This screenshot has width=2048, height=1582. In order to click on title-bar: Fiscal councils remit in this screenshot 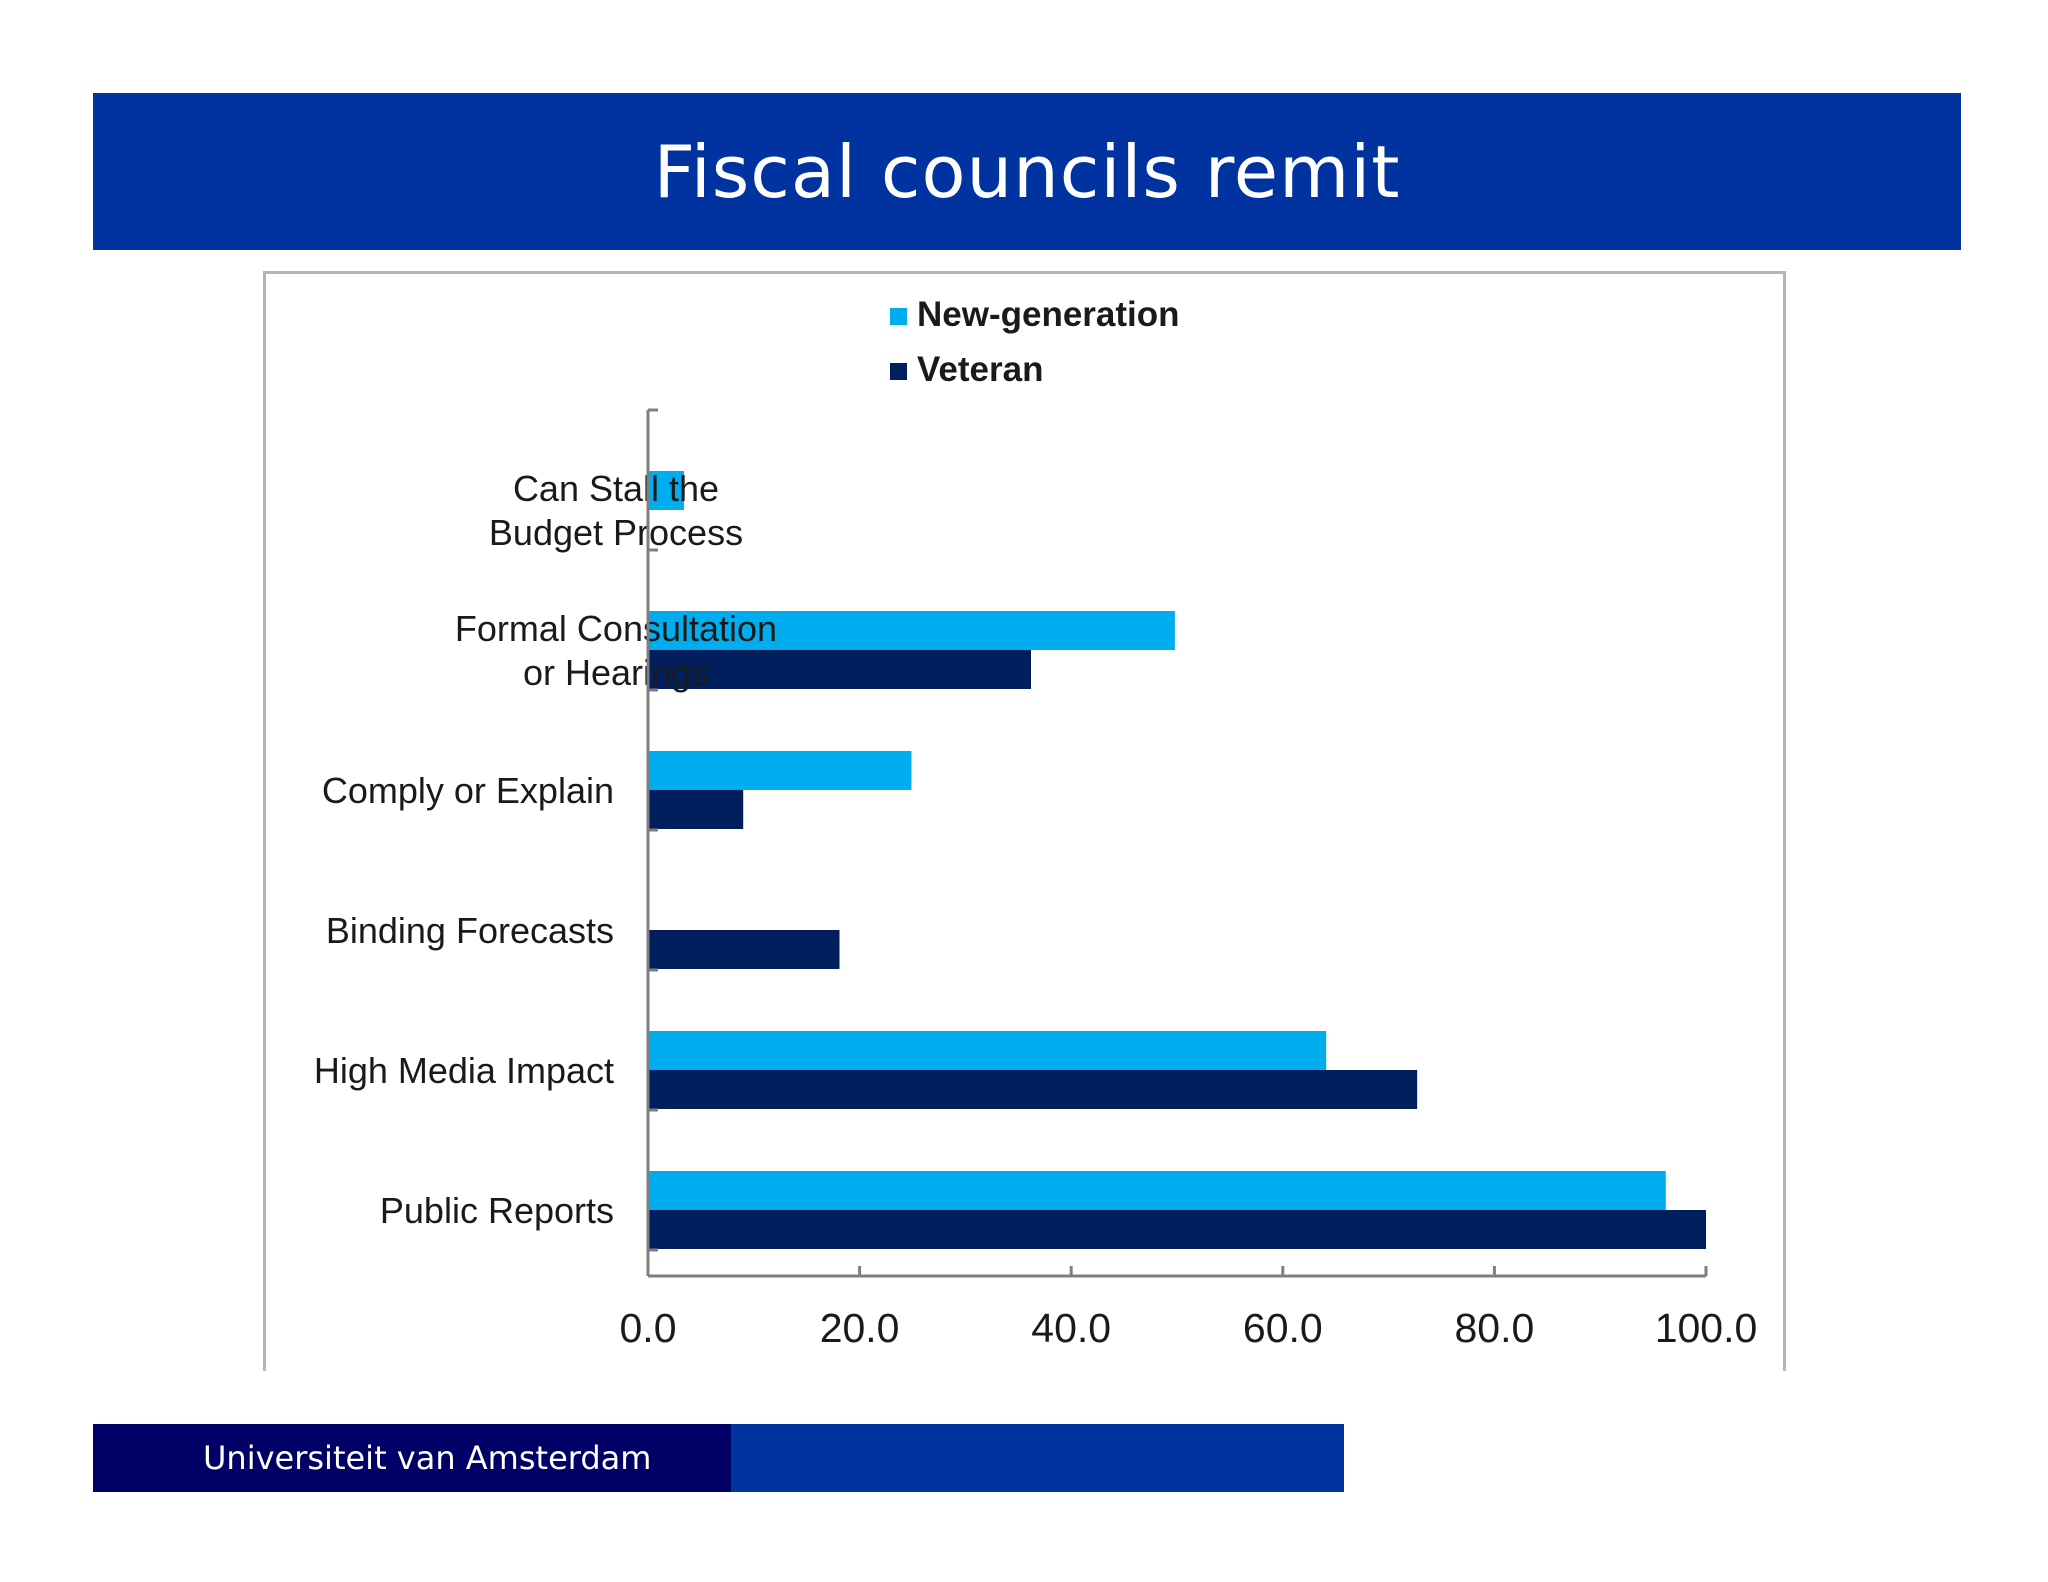, I will do `click(1027, 171)`.